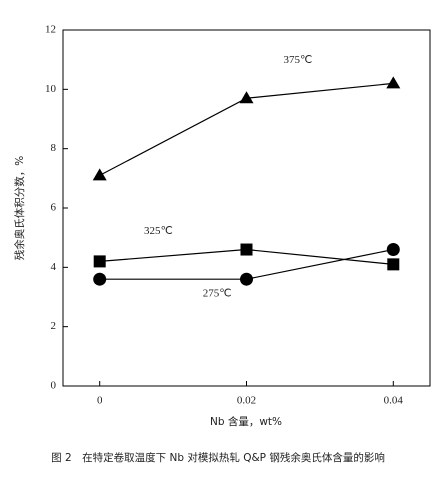  What do you see at coordinates (54, 208) in the screenshot?
I see `y-tick-label: 6` at bounding box center [54, 208].